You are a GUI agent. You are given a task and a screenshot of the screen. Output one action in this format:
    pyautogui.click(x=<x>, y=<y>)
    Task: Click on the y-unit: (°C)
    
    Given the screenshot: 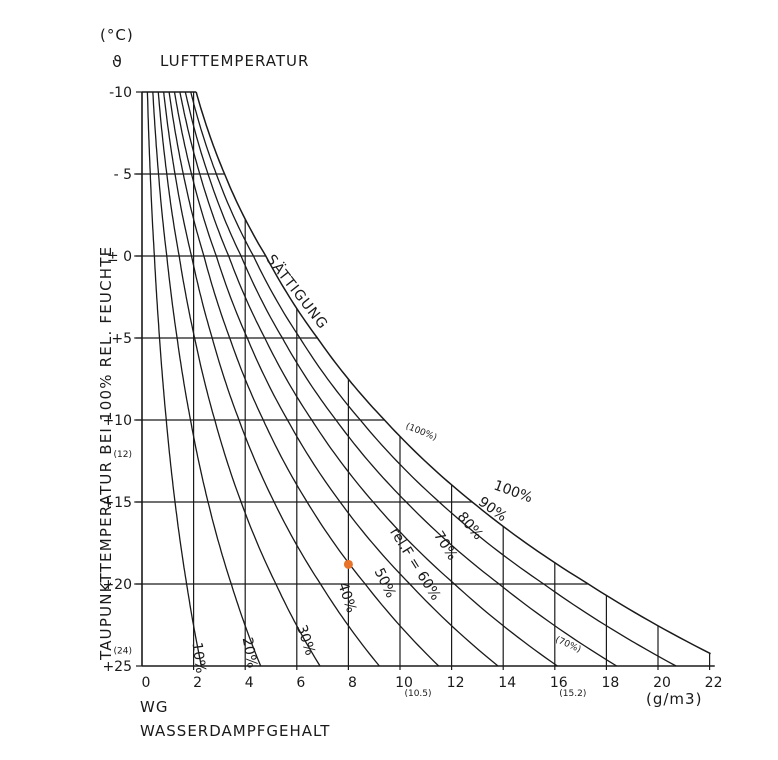 What is the action you would take?
    pyautogui.click(x=117, y=35)
    